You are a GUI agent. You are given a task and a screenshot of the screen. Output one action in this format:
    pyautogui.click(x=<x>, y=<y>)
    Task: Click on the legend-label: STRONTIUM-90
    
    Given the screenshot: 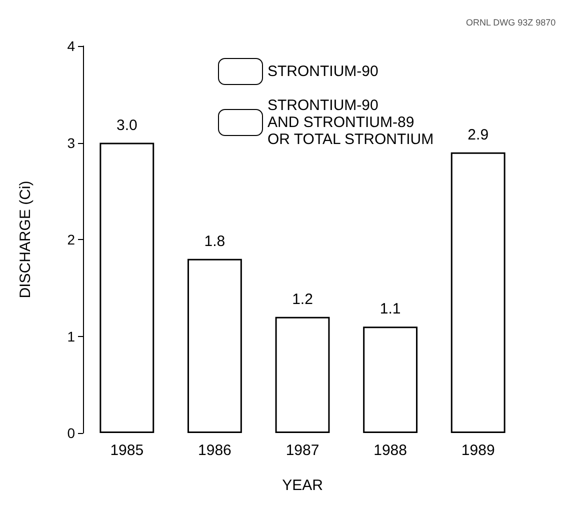 What is the action you would take?
    pyautogui.click(x=323, y=71)
    